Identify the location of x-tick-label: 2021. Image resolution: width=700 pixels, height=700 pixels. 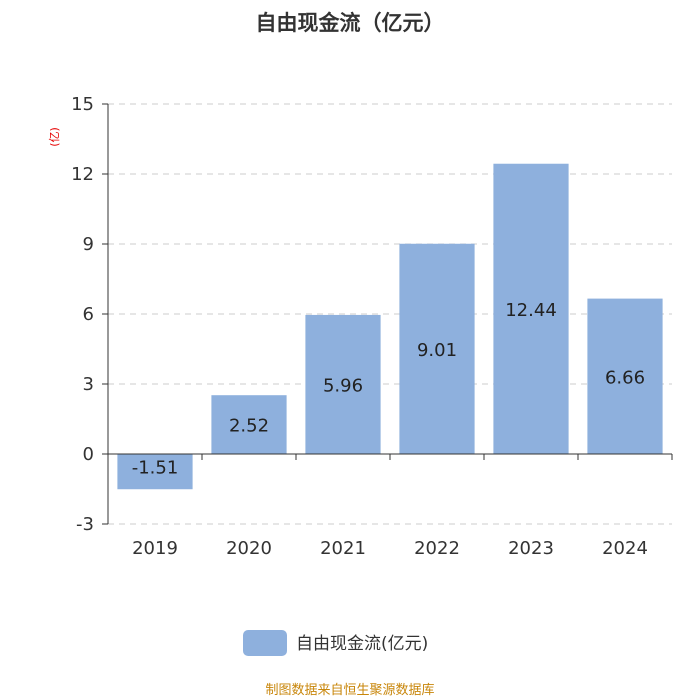
(343, 548).